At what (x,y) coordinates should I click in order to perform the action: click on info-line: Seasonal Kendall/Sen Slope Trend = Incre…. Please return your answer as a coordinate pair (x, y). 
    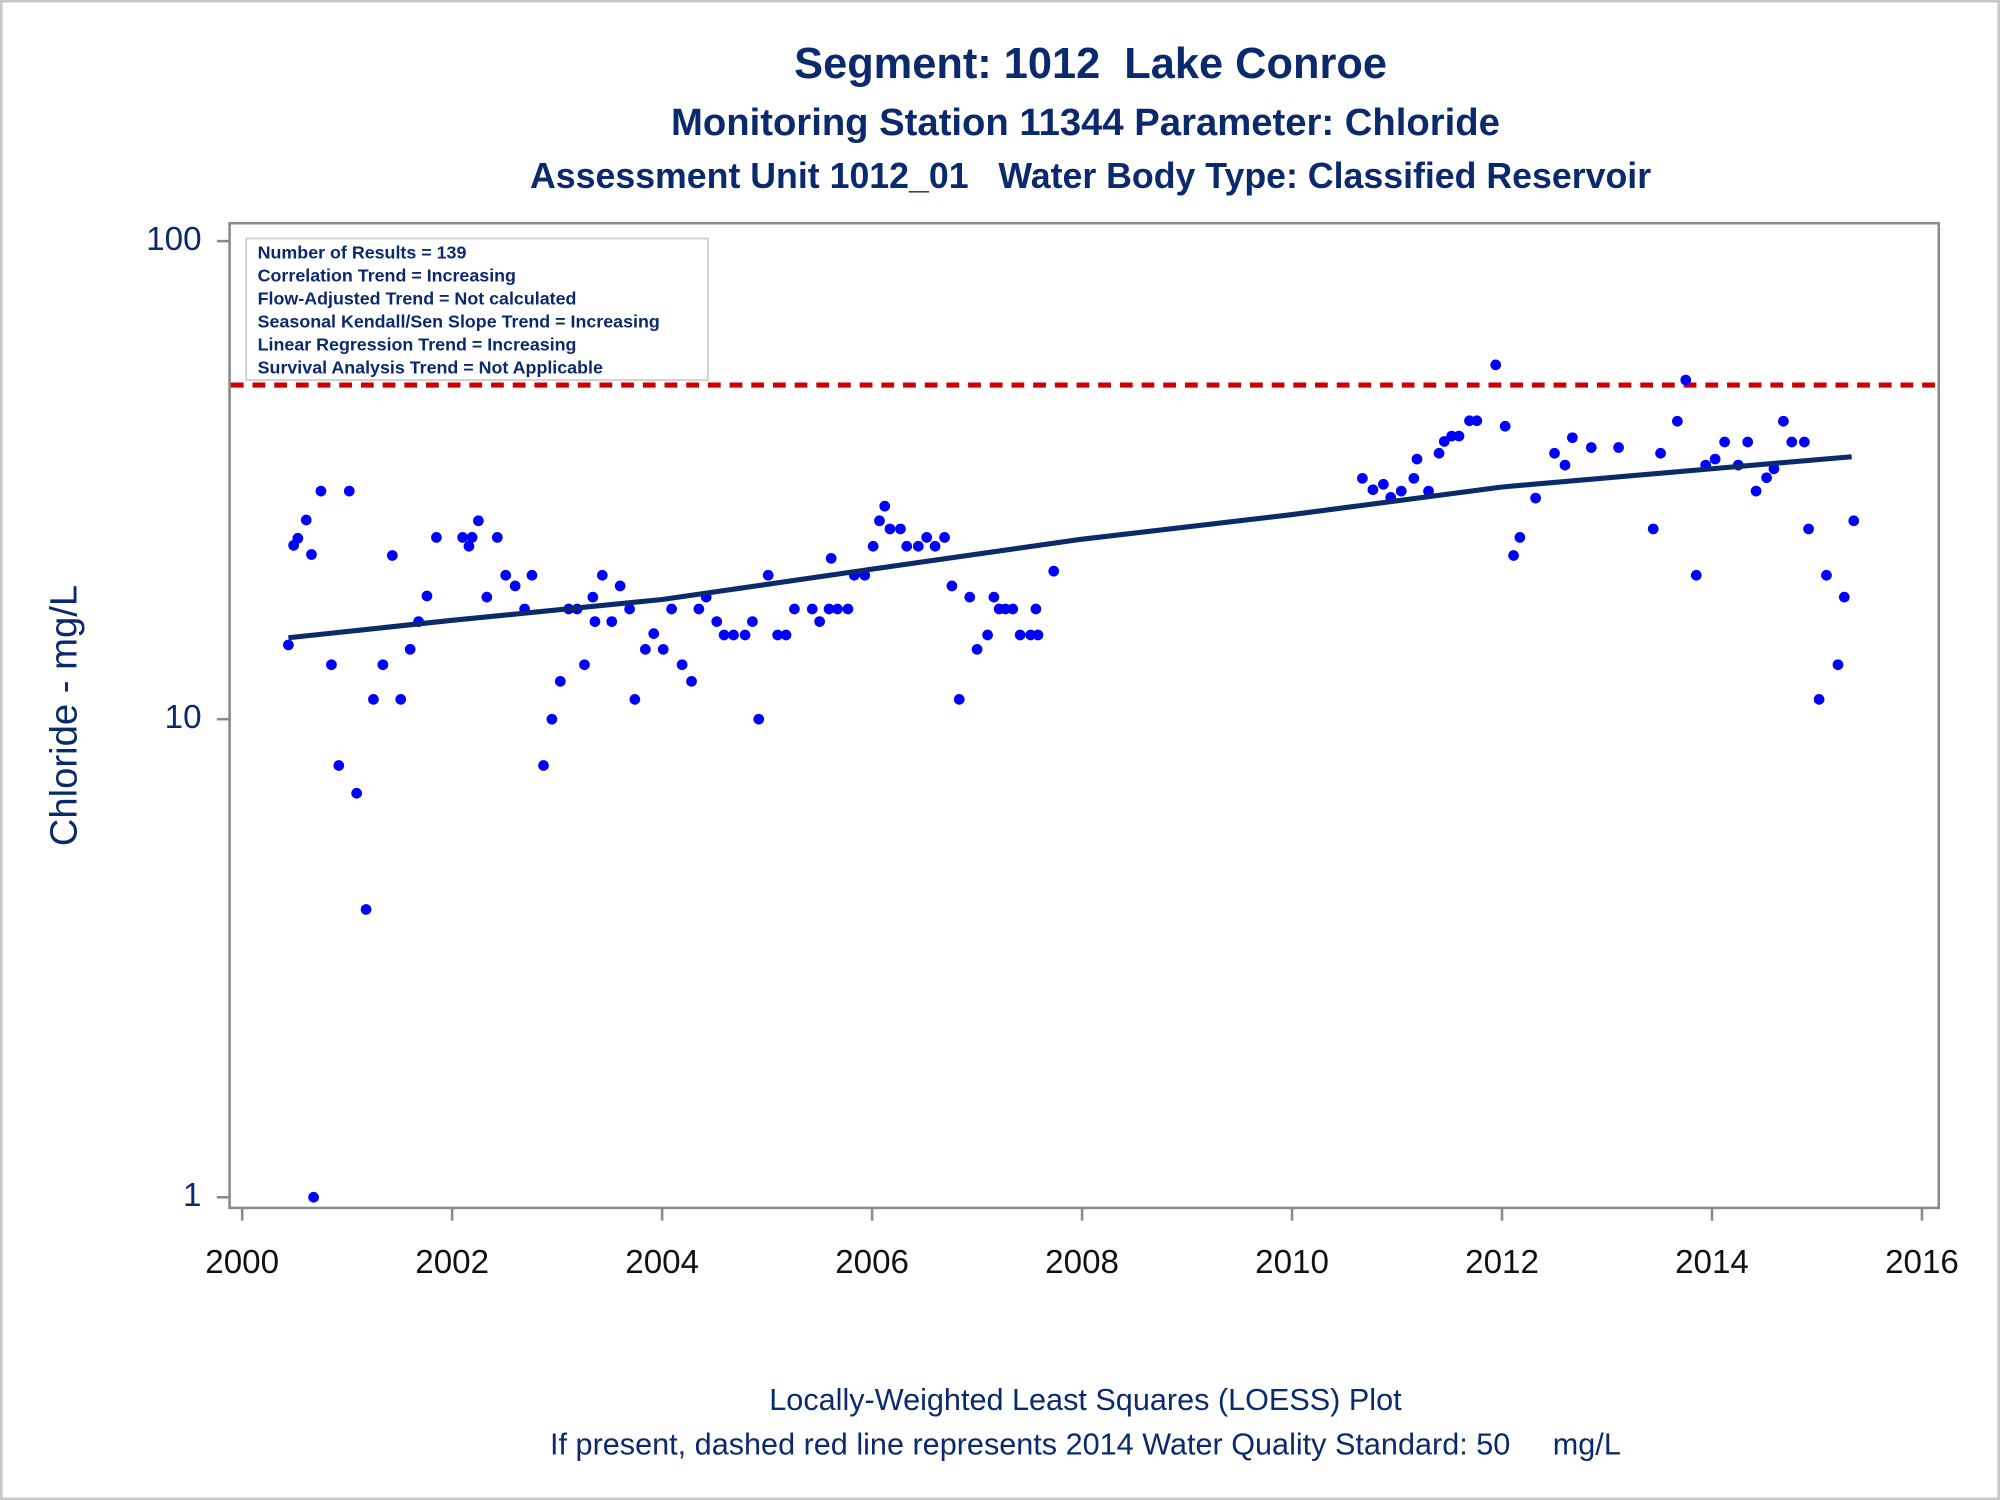
    Looking at the image, I should click on (459, 321).